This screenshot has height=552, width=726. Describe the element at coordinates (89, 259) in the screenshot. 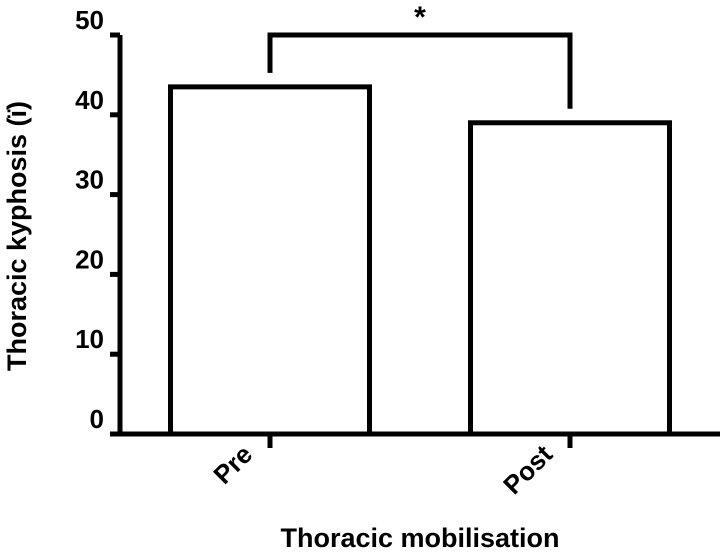

I see `y-tick-label: 20` at that location.